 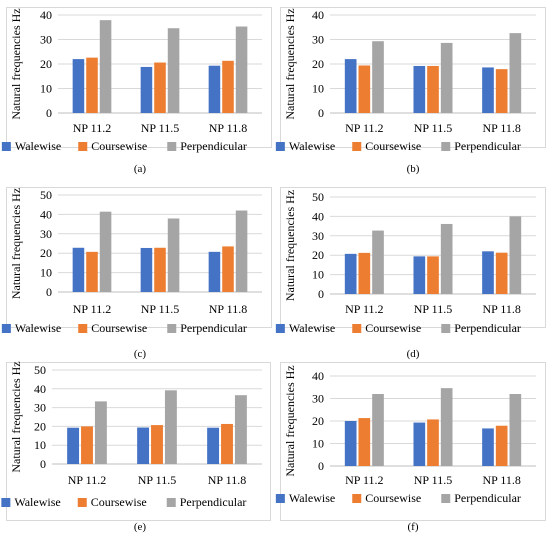 What do you see at coordinates (413, 354) in the screenshot?
I see `panel-caption: (d)` at bounding box center [413, 354].